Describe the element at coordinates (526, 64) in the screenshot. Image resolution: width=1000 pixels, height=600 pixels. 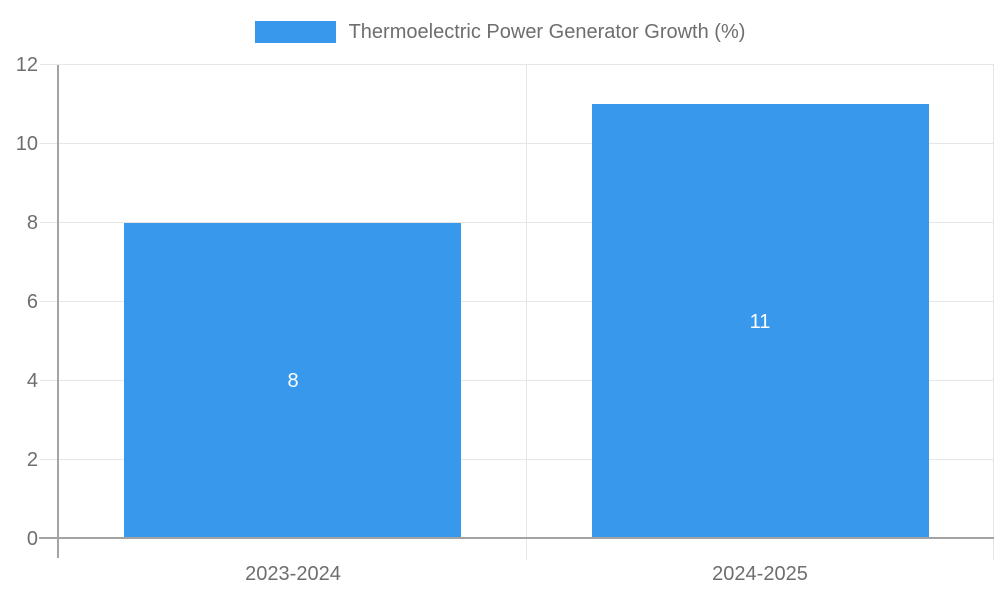
I see `gridline-horizontal` at that location.